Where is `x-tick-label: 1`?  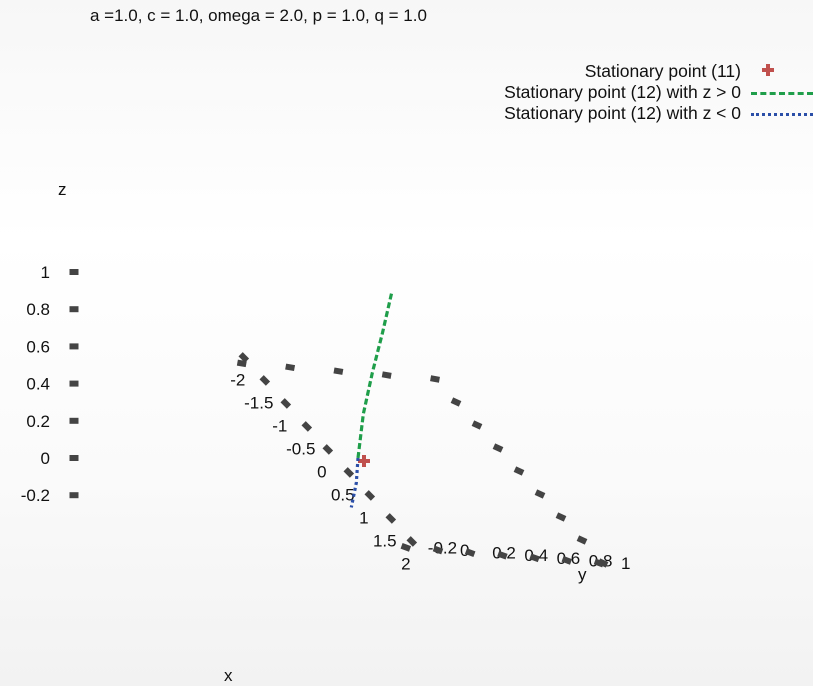 x-tick-label: 1 is located at coordinates (363, 517).